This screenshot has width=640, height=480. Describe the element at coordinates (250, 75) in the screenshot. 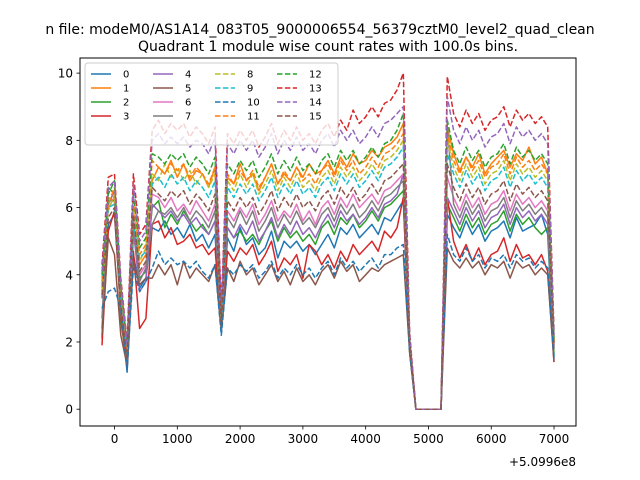

I see `legend-label: 8` at that location.